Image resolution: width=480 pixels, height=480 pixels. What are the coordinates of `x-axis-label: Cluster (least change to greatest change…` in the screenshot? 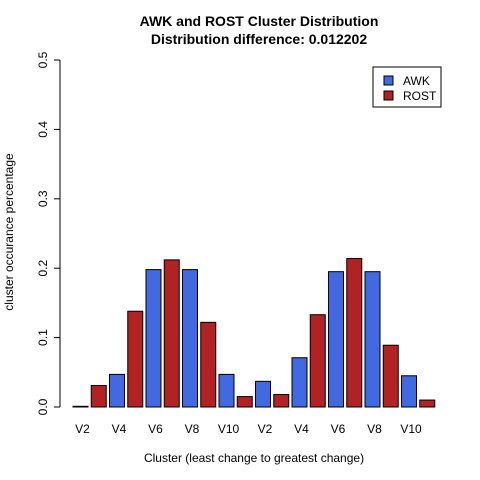 It's located at (254, 458).